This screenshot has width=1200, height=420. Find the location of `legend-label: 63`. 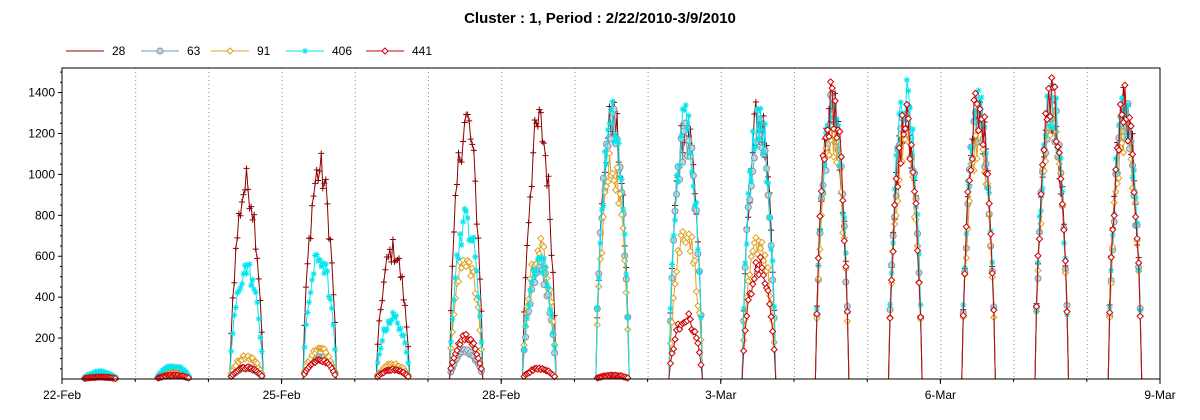

legend-label: 63 is located at coordinates (194, 51).